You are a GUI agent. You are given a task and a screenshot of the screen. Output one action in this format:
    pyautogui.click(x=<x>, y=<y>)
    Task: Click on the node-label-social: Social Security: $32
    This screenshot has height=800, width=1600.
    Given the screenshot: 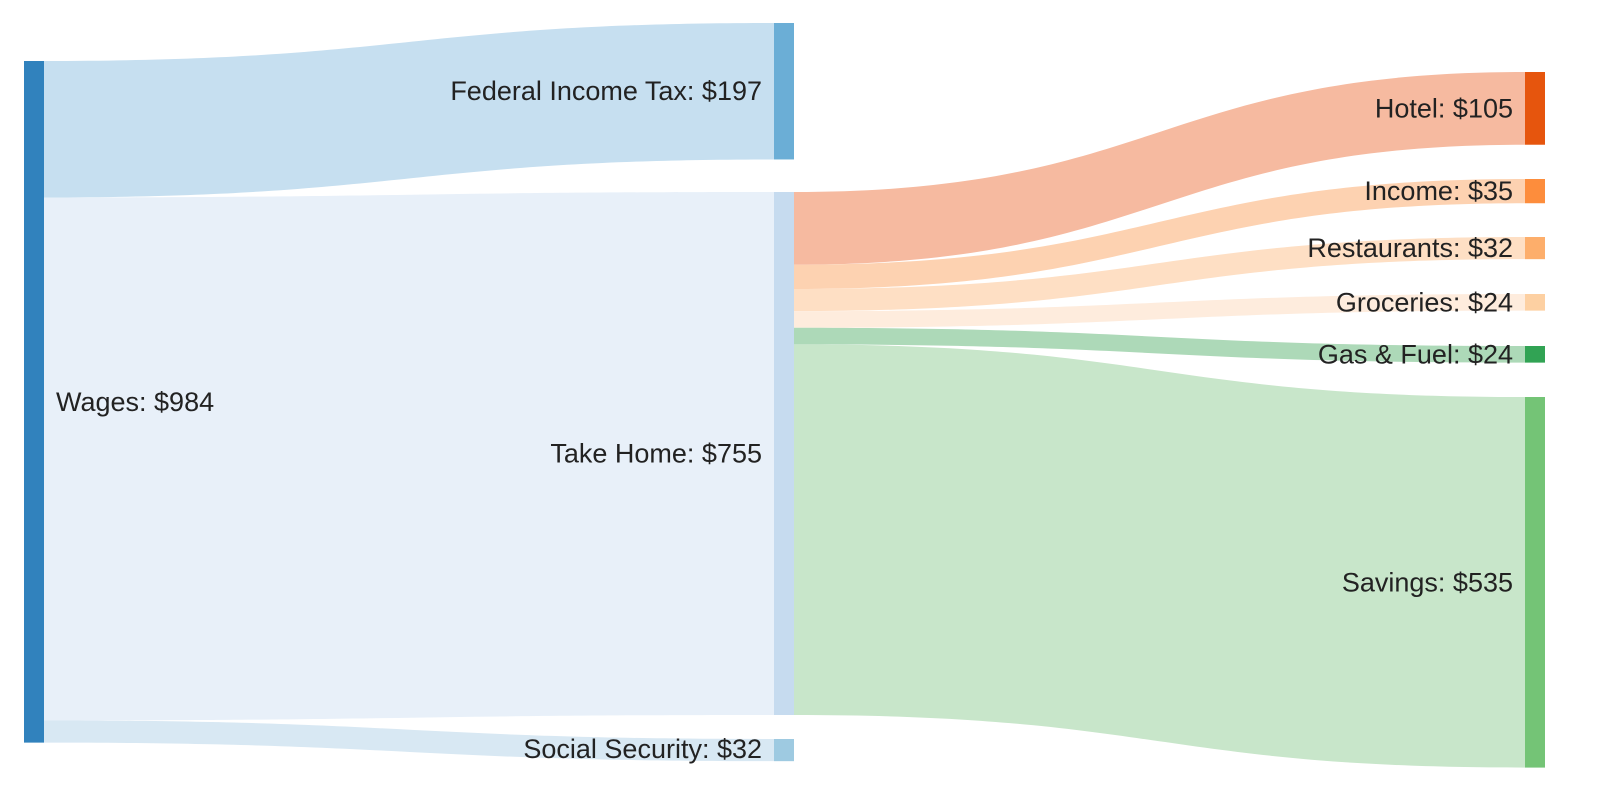 What is the action you would take?
    pyautogui.click(x=642, y=749)
    